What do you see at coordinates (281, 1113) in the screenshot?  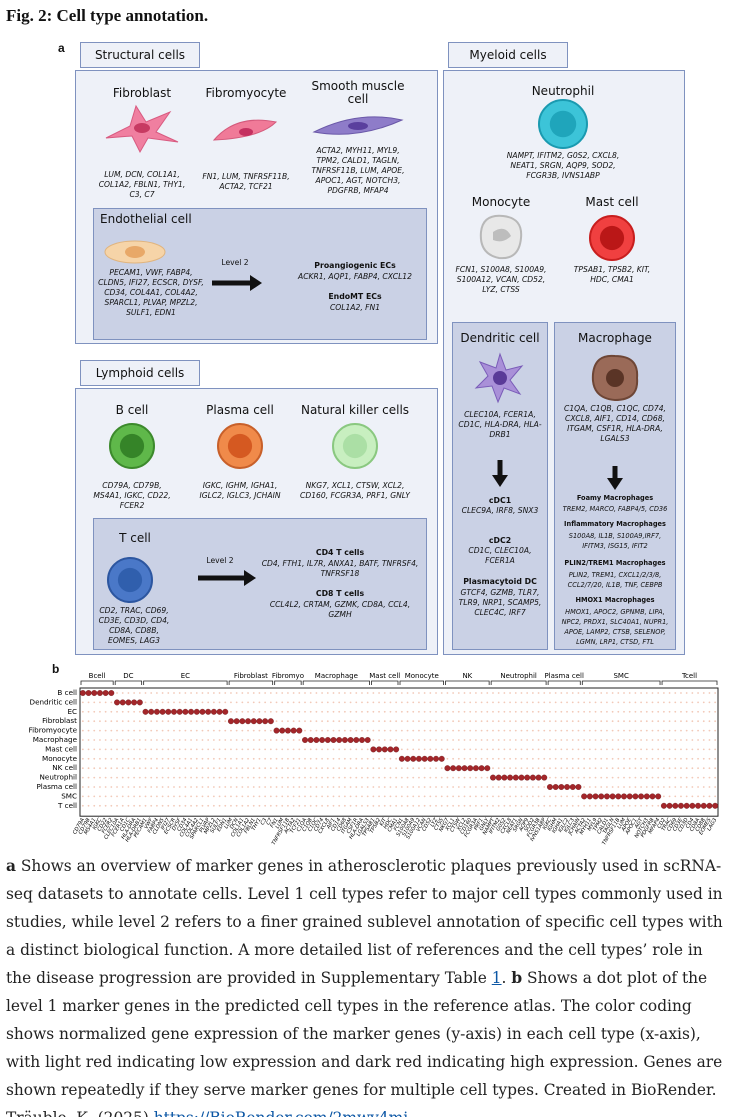 I see `biorender-link: https://BioRender.com/2mwy4mj` at bounding box center [281, 1113].